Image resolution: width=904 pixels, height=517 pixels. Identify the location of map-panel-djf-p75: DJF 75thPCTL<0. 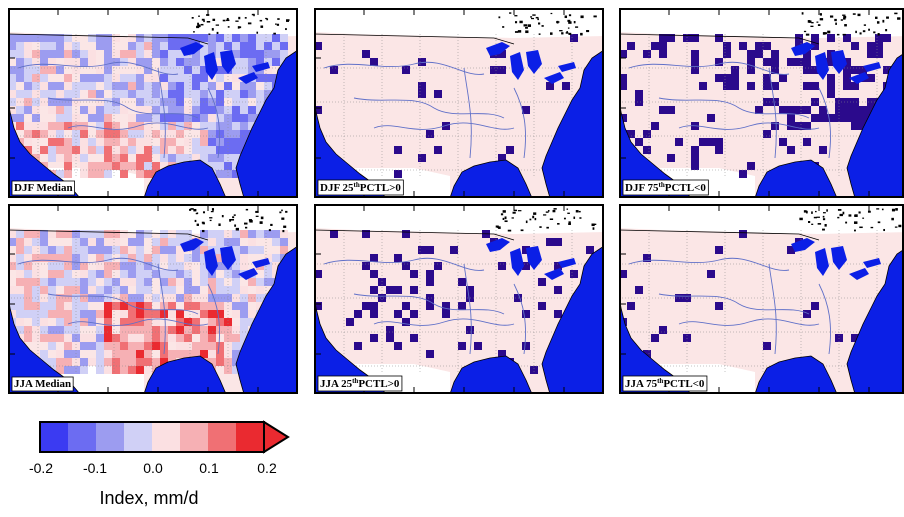
(761, 103).